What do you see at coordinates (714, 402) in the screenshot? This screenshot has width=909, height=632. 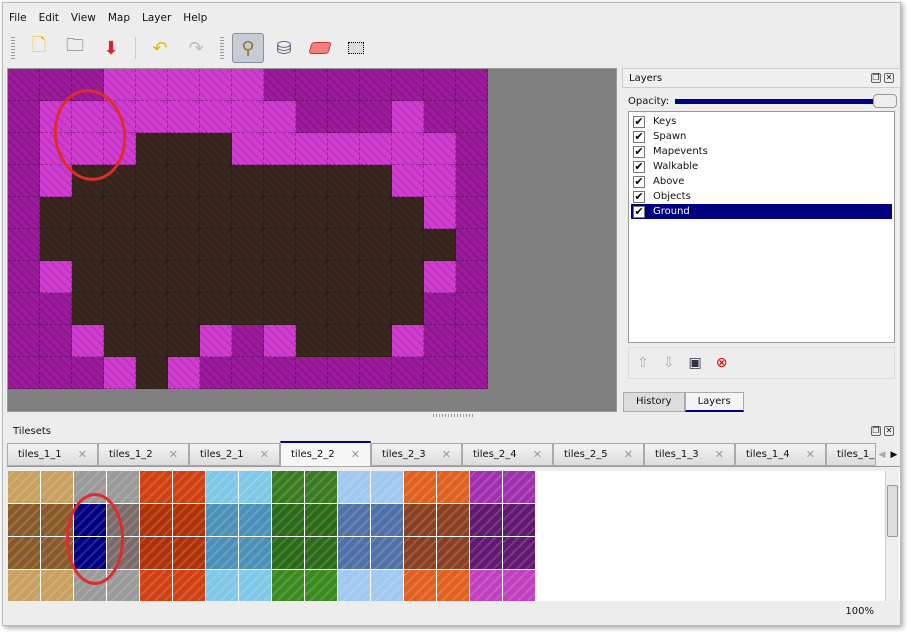 I see `tab-layers: Layers` at bounding box center [714, 402].